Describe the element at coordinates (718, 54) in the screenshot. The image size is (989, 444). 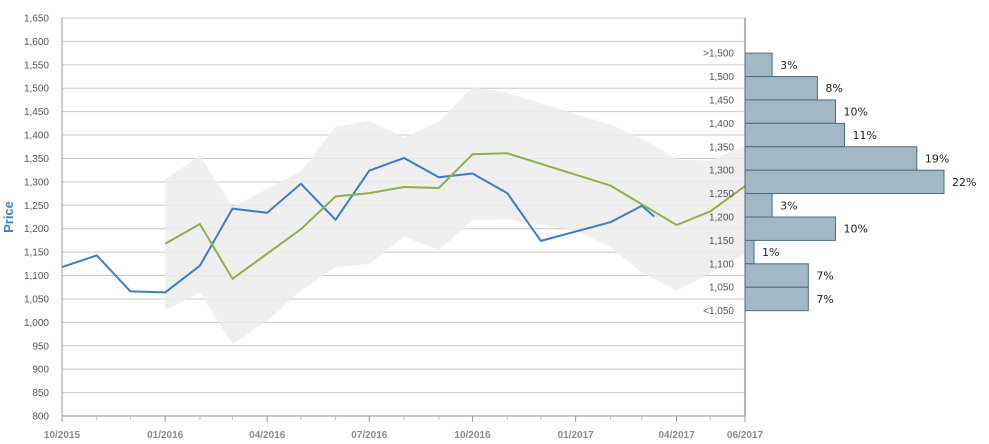
I see `histogram-bin-label: >1,500` at that location.